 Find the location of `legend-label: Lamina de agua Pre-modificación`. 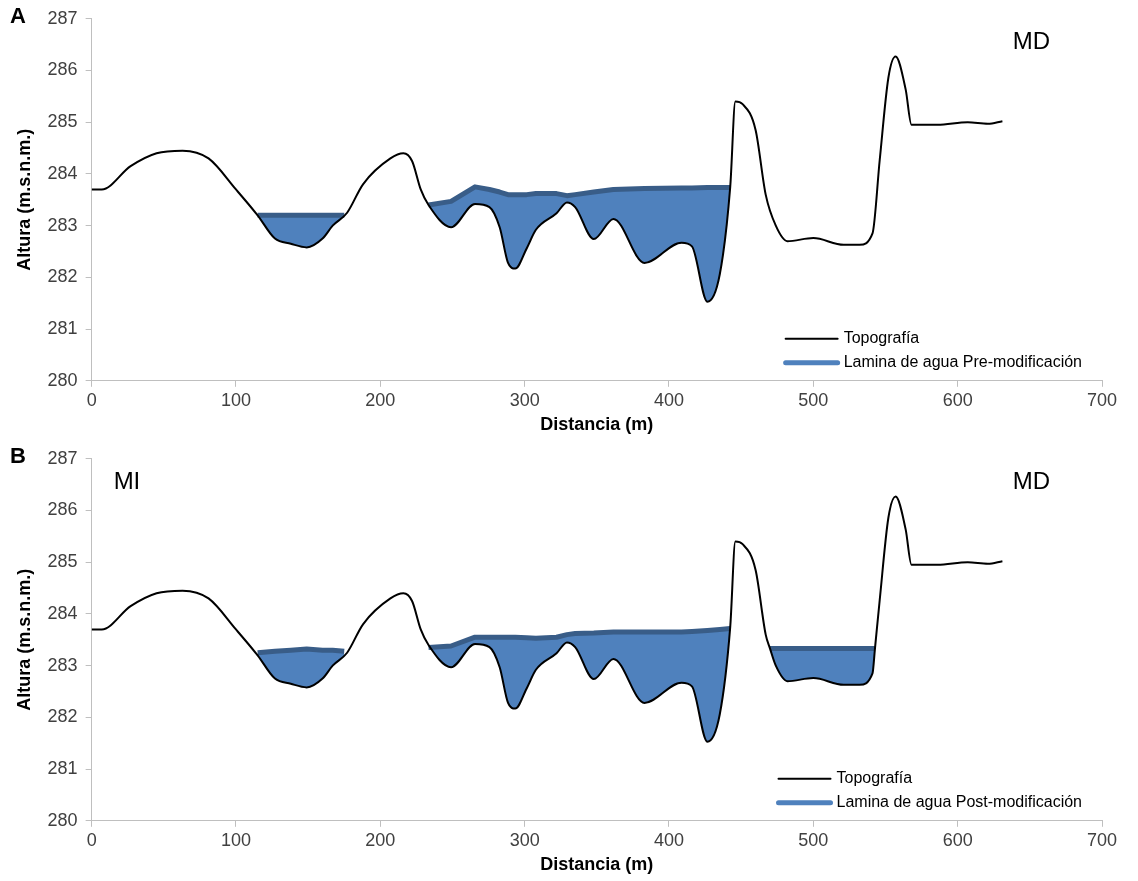

legend-label: Lamina de agua Pre-modificación is located at coordinates (962, 362).